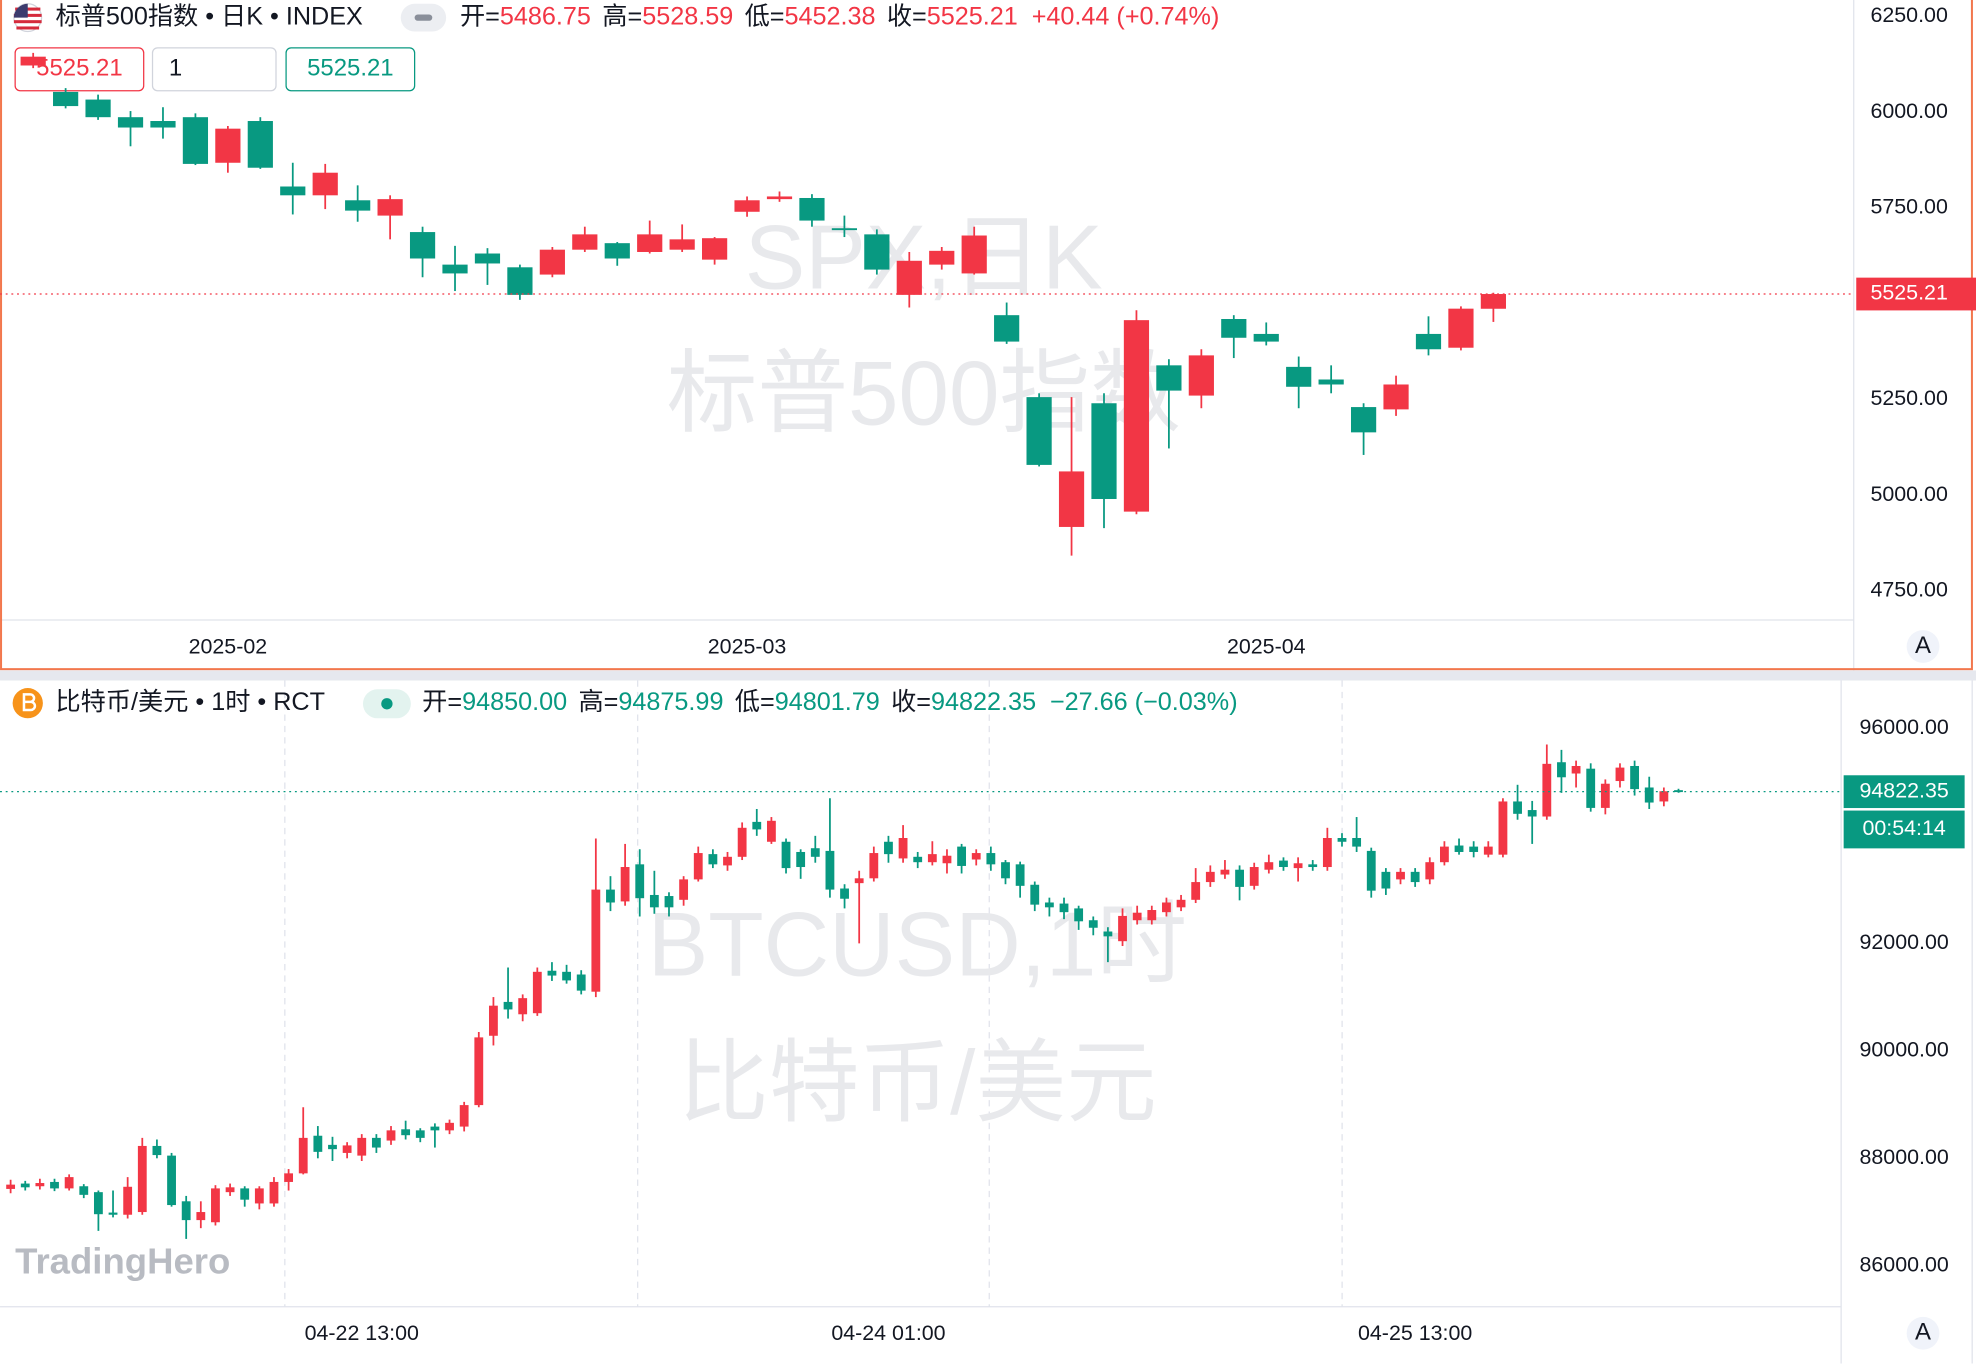 The width and height of the screenshot is (1976, 1364). I want to click on ohlc-label: 低=, so click(755, 702).